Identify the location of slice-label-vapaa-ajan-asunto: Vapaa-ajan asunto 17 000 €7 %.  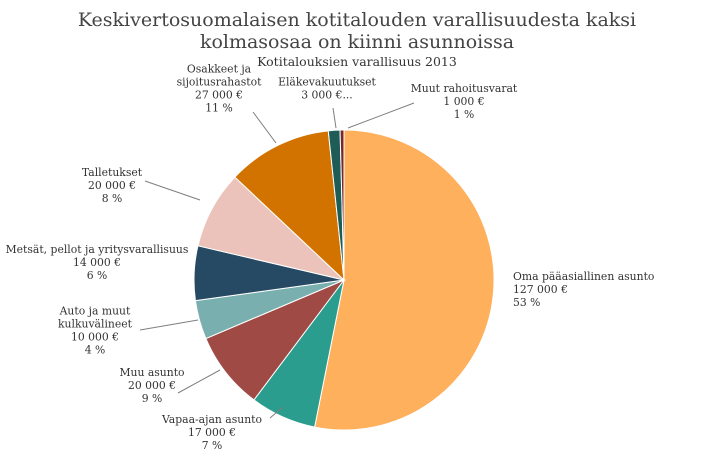
(211, 432).